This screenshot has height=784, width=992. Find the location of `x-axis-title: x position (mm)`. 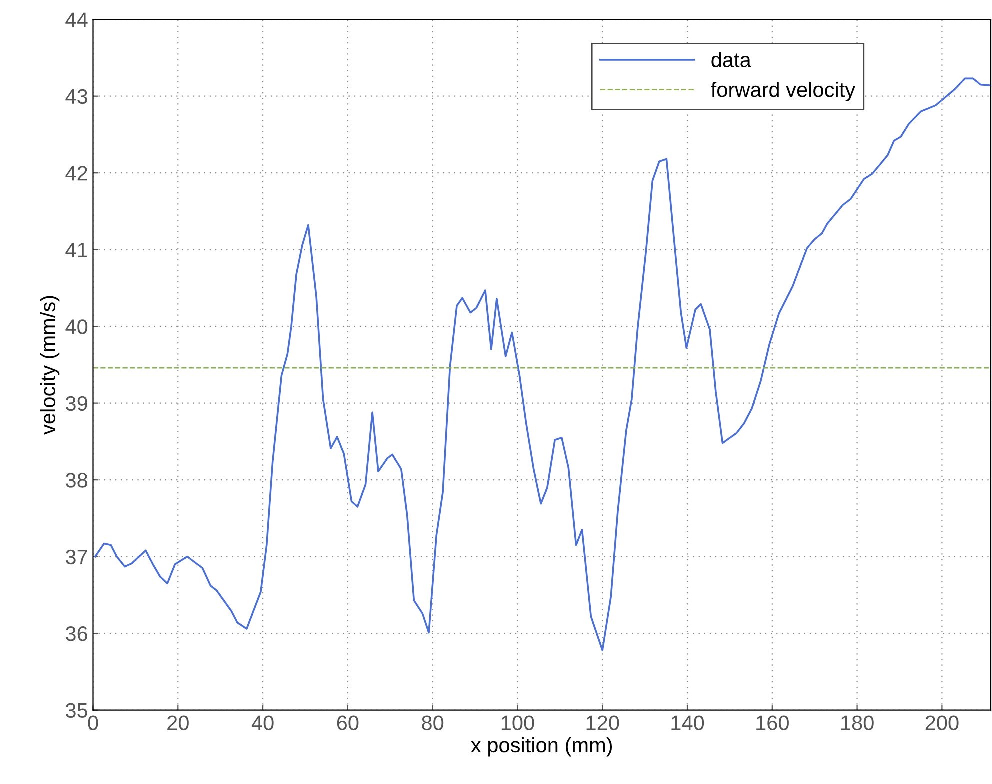

x-axis-title: x position (mm) is located at coordinates (541, 747).